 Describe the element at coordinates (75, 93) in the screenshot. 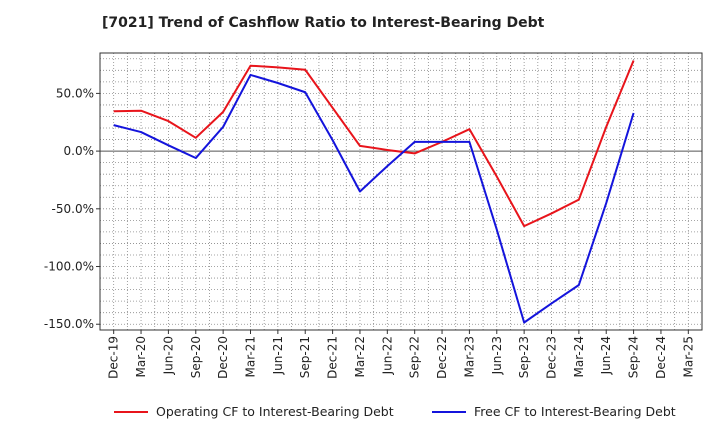

I see `y-tick-label: 50.0%` at that location.